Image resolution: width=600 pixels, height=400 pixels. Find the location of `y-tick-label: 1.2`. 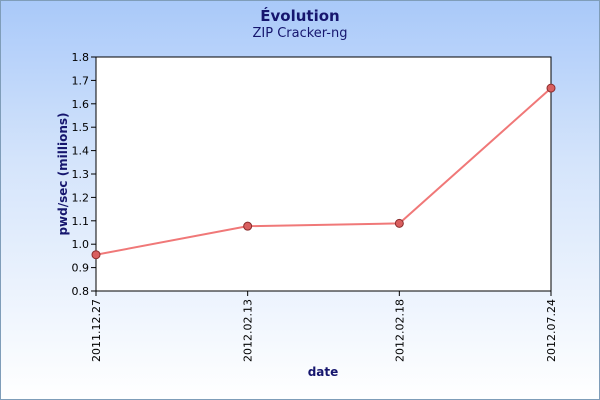

y-tick-label: 1.2 is located at coordinates (81, 197).